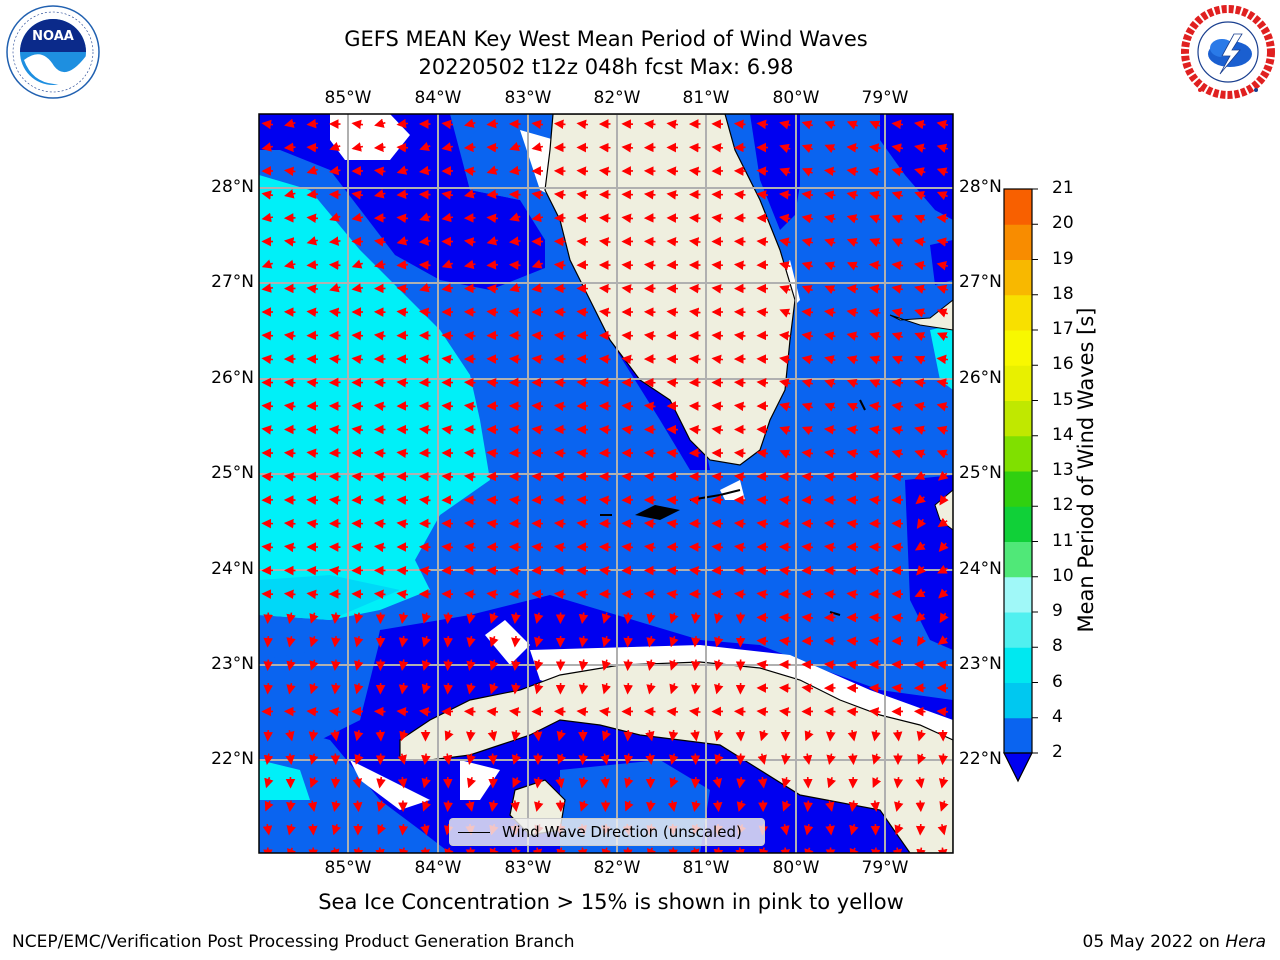 The height and width of the screenshot is (960, 1280). I want to click on colorbar, so click(1020, 485).